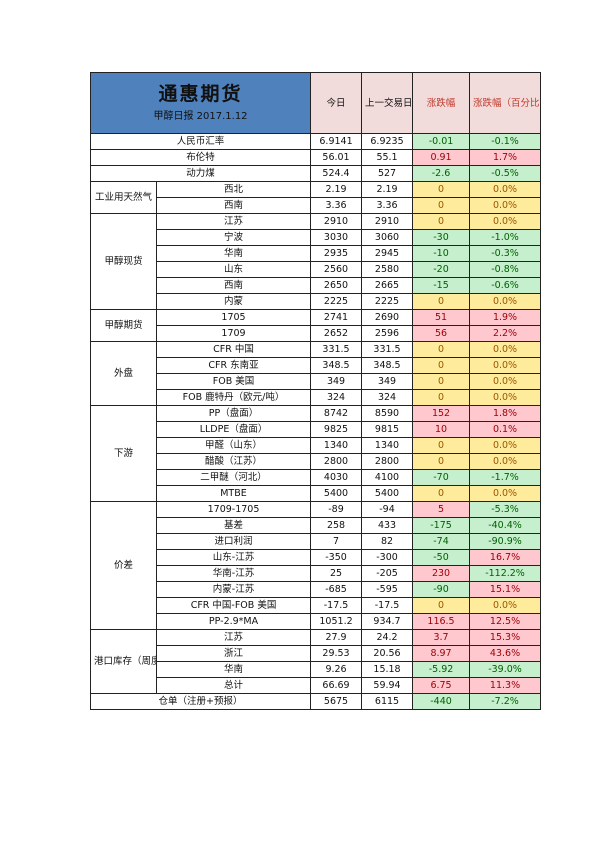  I want to click on table-row: 华南 9.26 15.18 -5.92 -39.0%, so click(316, 669).